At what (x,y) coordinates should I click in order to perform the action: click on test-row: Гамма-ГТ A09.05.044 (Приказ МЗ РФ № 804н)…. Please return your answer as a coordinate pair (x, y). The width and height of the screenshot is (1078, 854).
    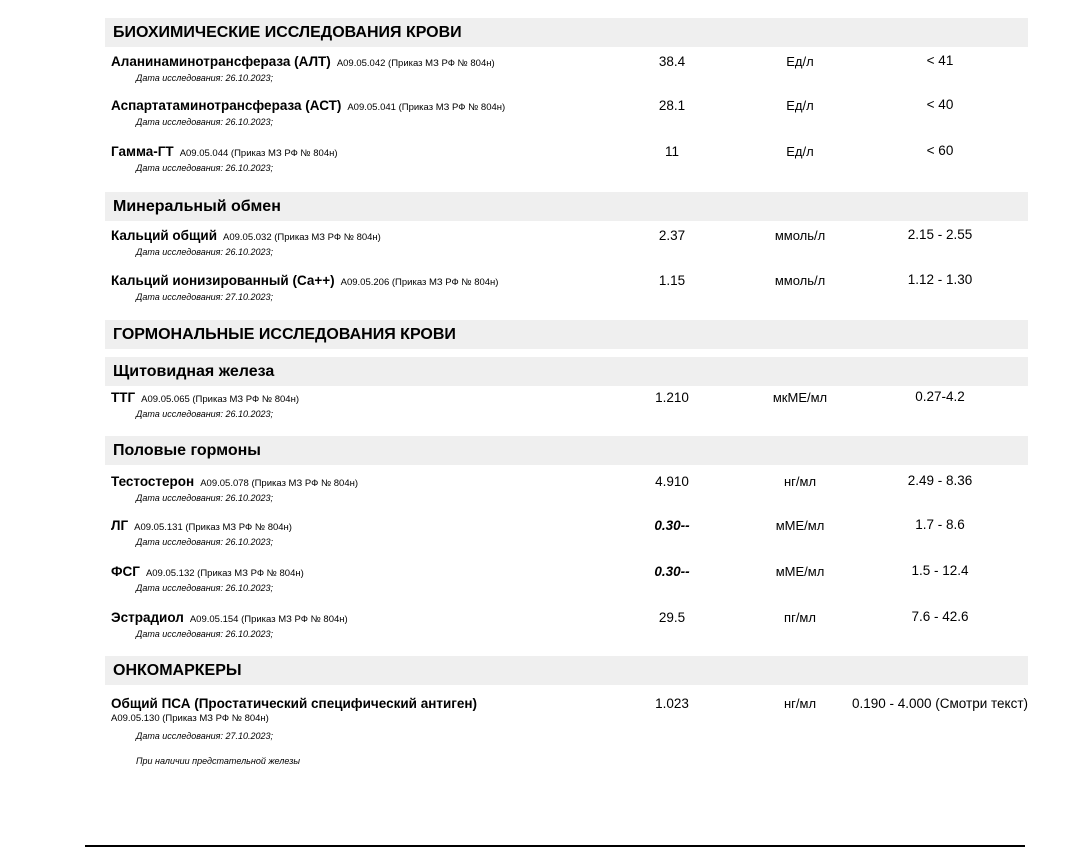
    Looking at the image, I should click on (569, 163).